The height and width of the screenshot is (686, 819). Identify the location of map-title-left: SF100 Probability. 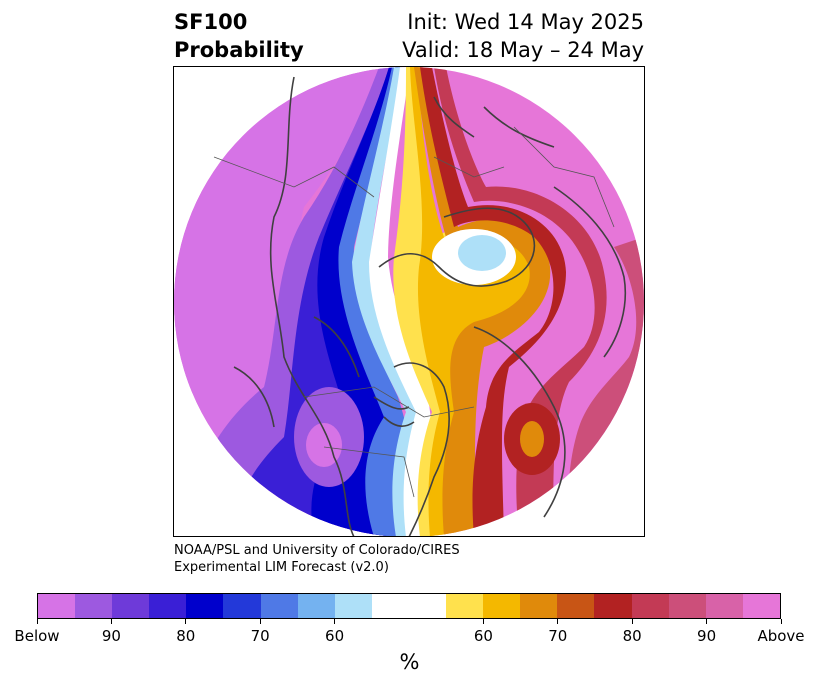
(239, 36).